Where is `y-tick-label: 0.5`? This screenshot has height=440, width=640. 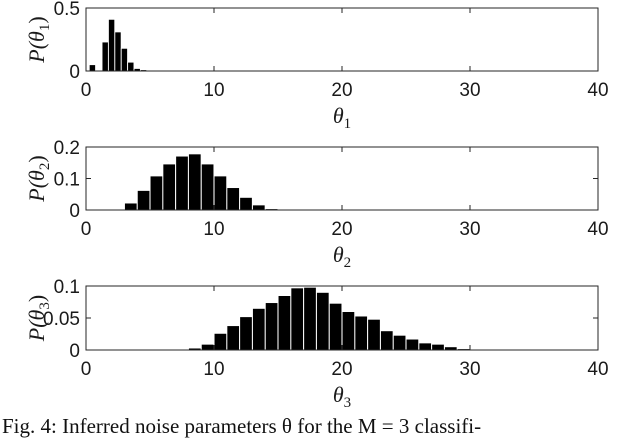 y-tick-label: 0.5 is located at coordinates (67, 10).